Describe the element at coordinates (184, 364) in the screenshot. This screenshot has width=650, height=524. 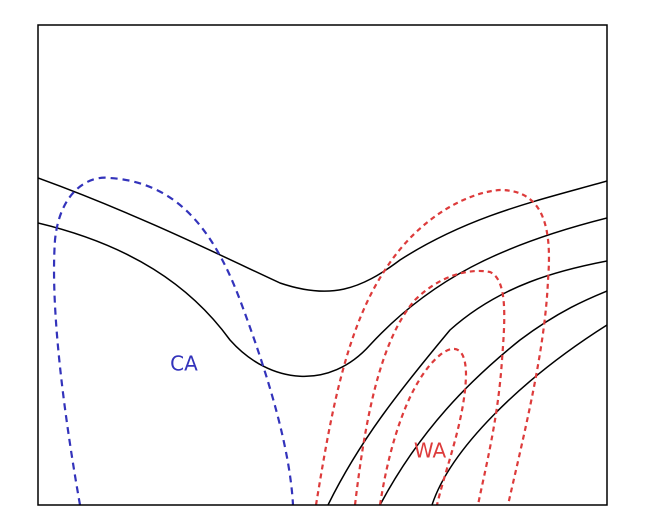
I see `cold-label: CA` at that location.